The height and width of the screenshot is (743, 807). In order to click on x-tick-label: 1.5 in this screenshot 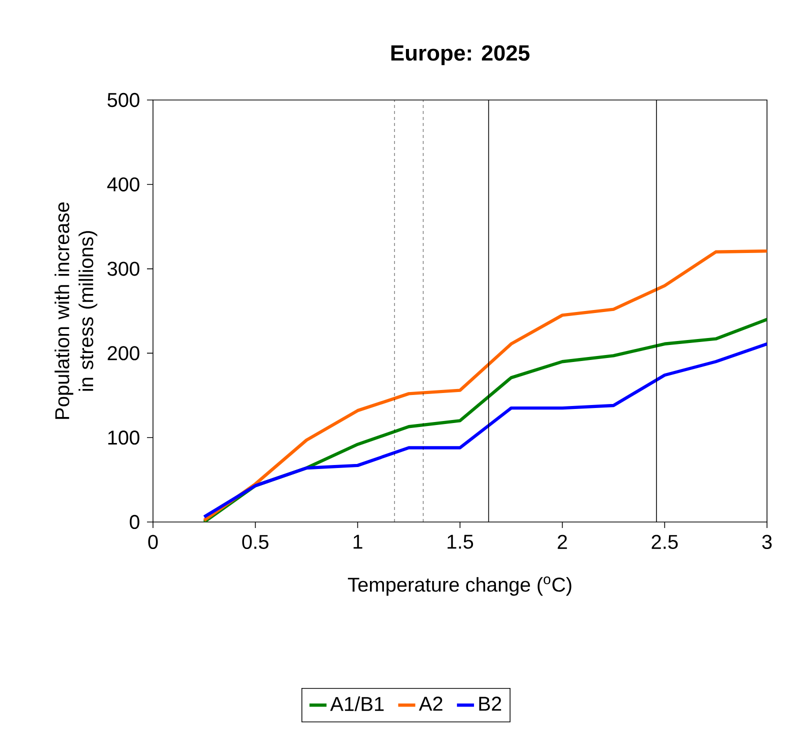, I will do `click(461, 541)`.